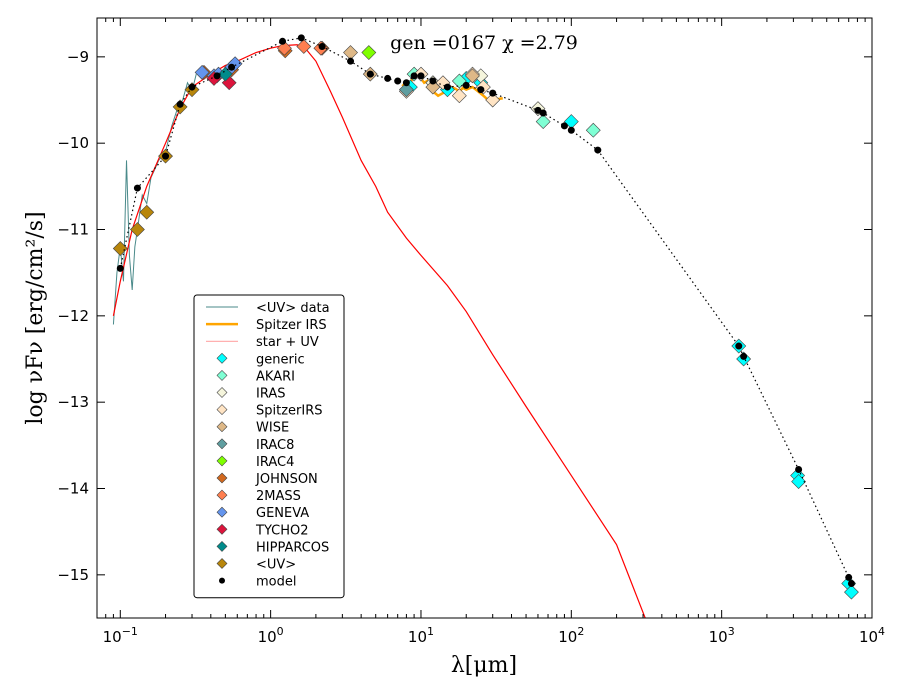 The width and height of the screenshot is (900, 700). Describe the element at coordinates (291, 325) in the screenshot. I see `legend-label: Spitzer IRS` at that location.